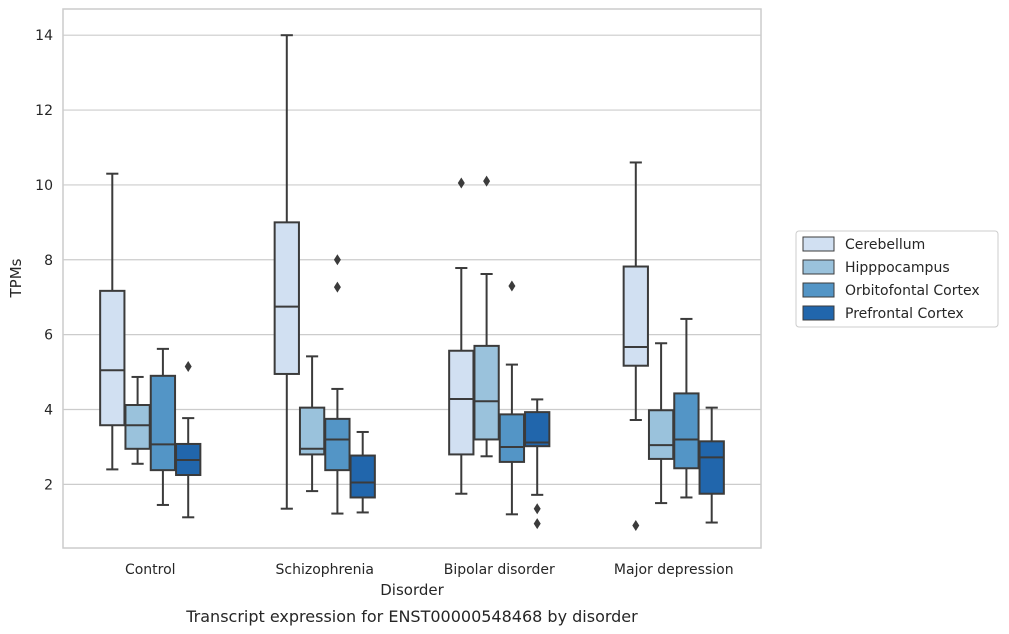  I want to click on x-axis-label: Disorder, so click(412, 590).